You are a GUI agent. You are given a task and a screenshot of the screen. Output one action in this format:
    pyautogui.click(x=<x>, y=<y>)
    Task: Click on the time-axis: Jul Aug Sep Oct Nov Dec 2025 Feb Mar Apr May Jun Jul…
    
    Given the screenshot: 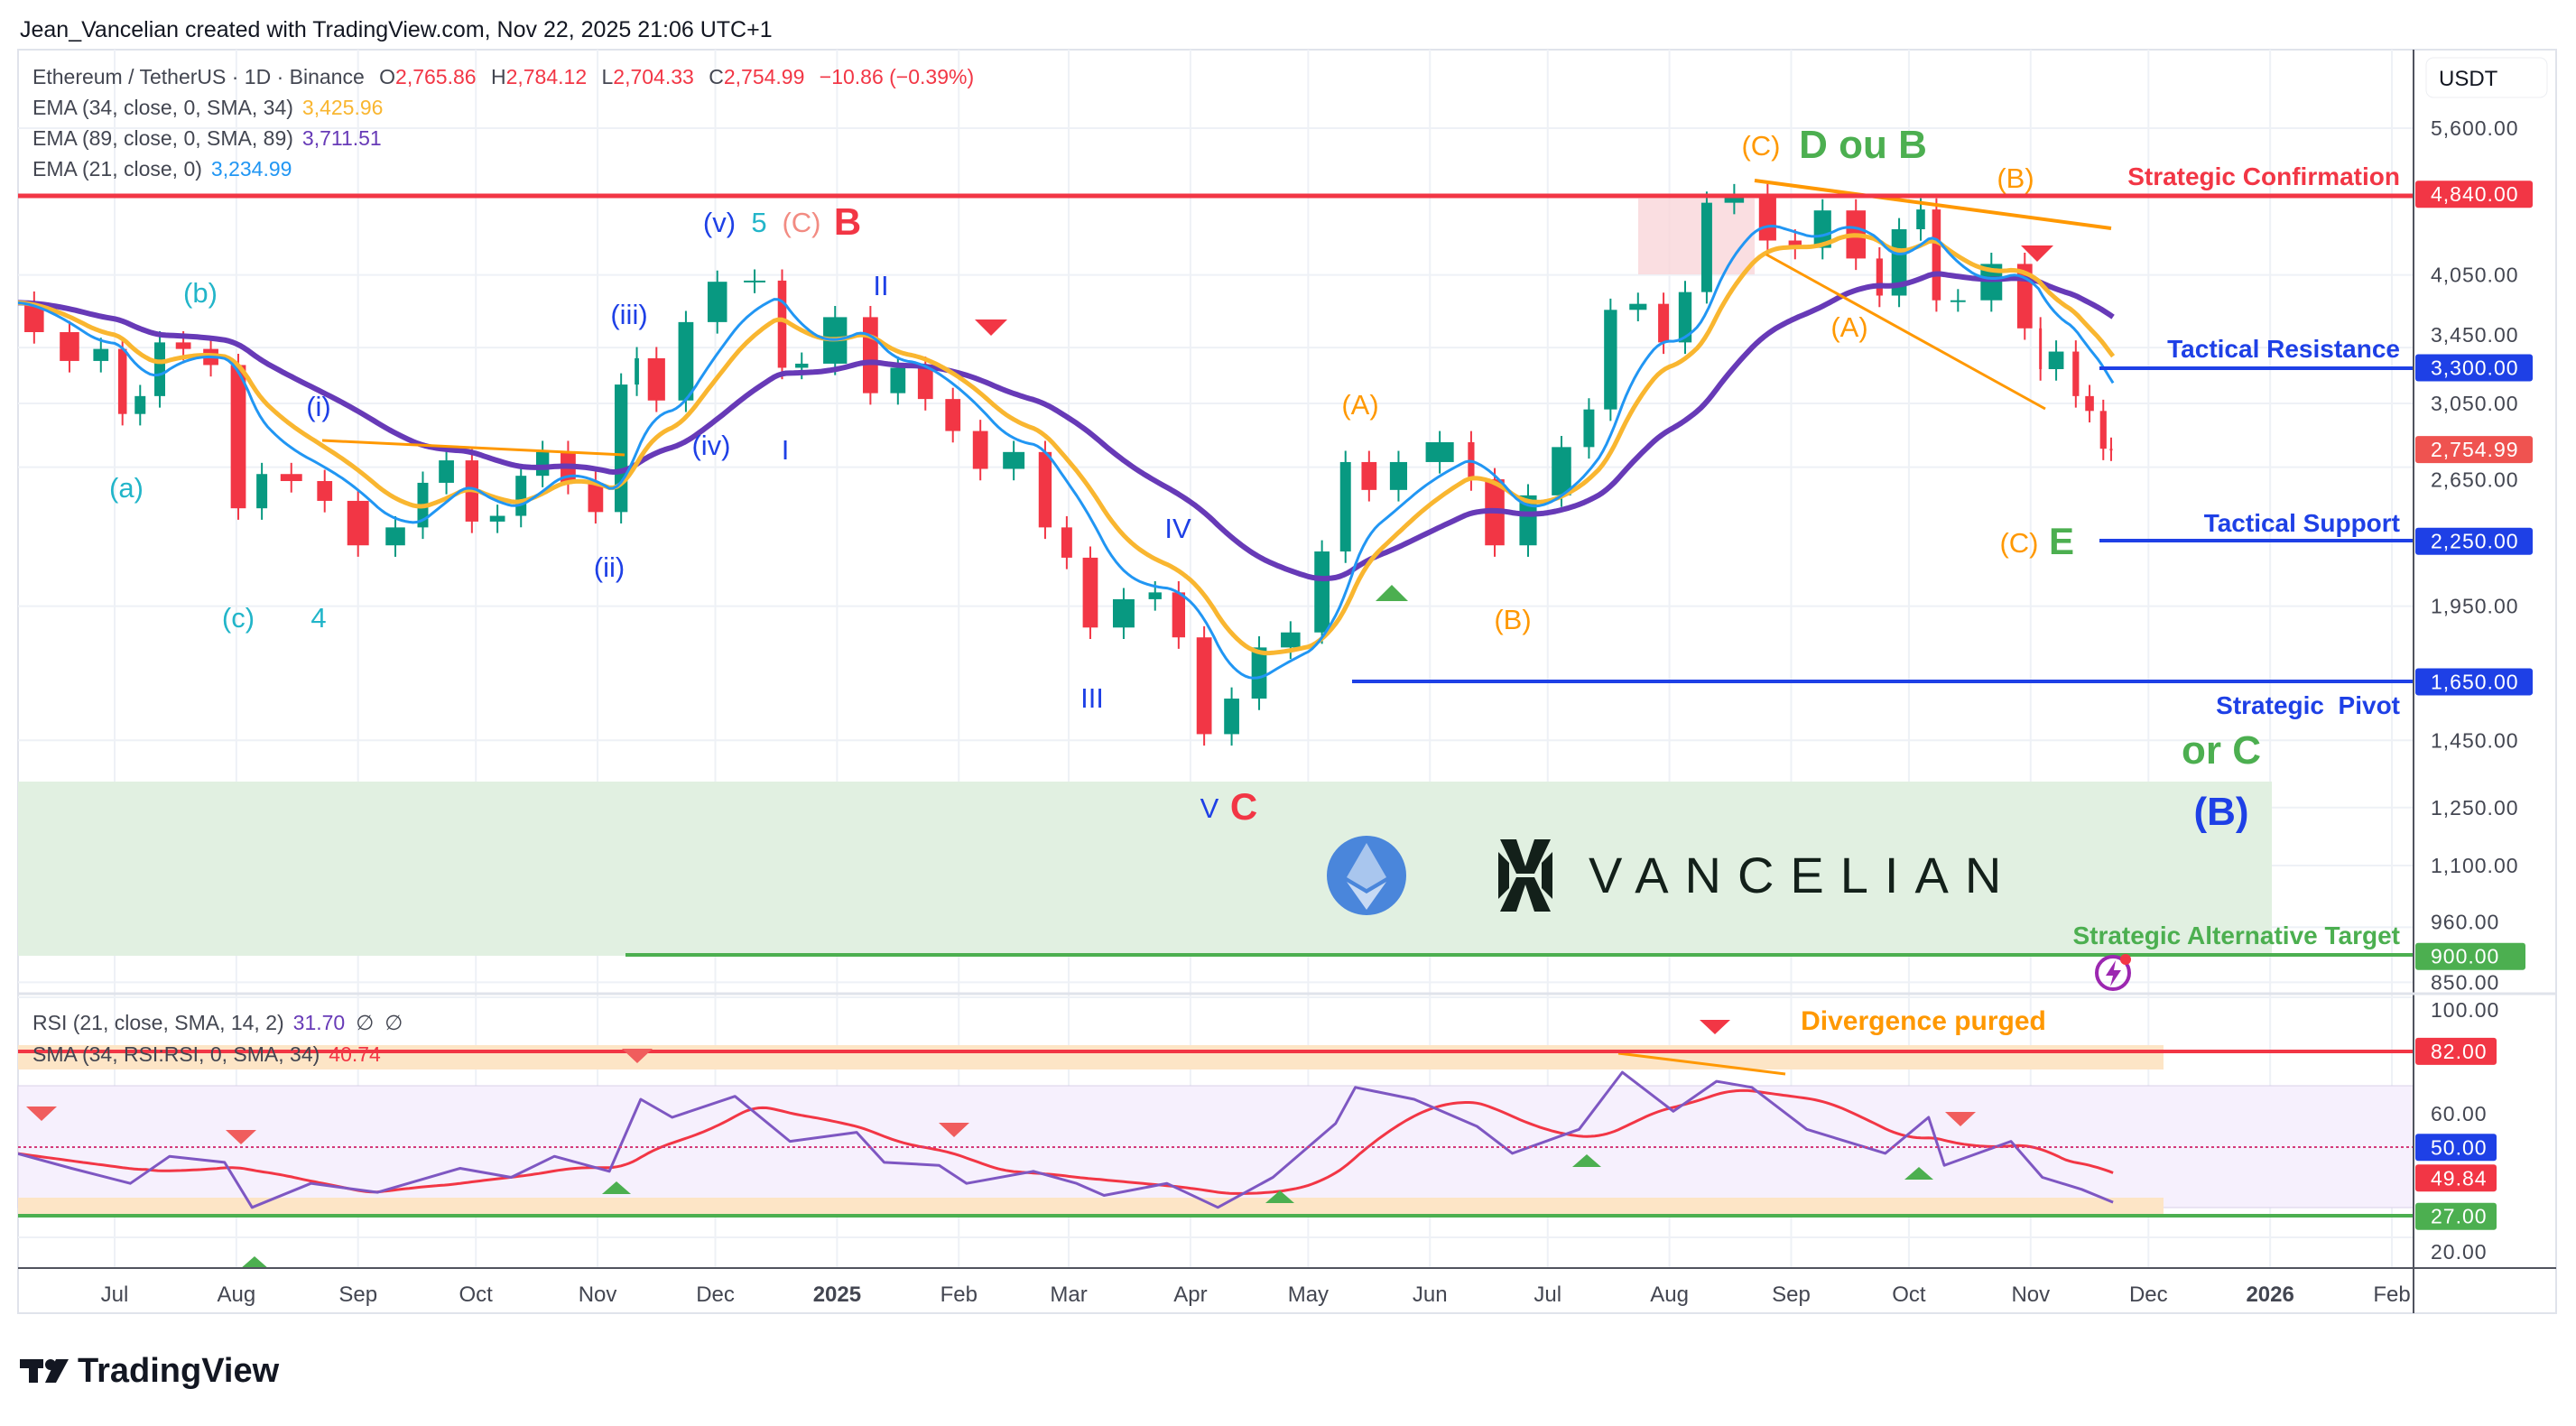 What is the action you would take?
    pyautogui.click(x=1256, y=1294)
    